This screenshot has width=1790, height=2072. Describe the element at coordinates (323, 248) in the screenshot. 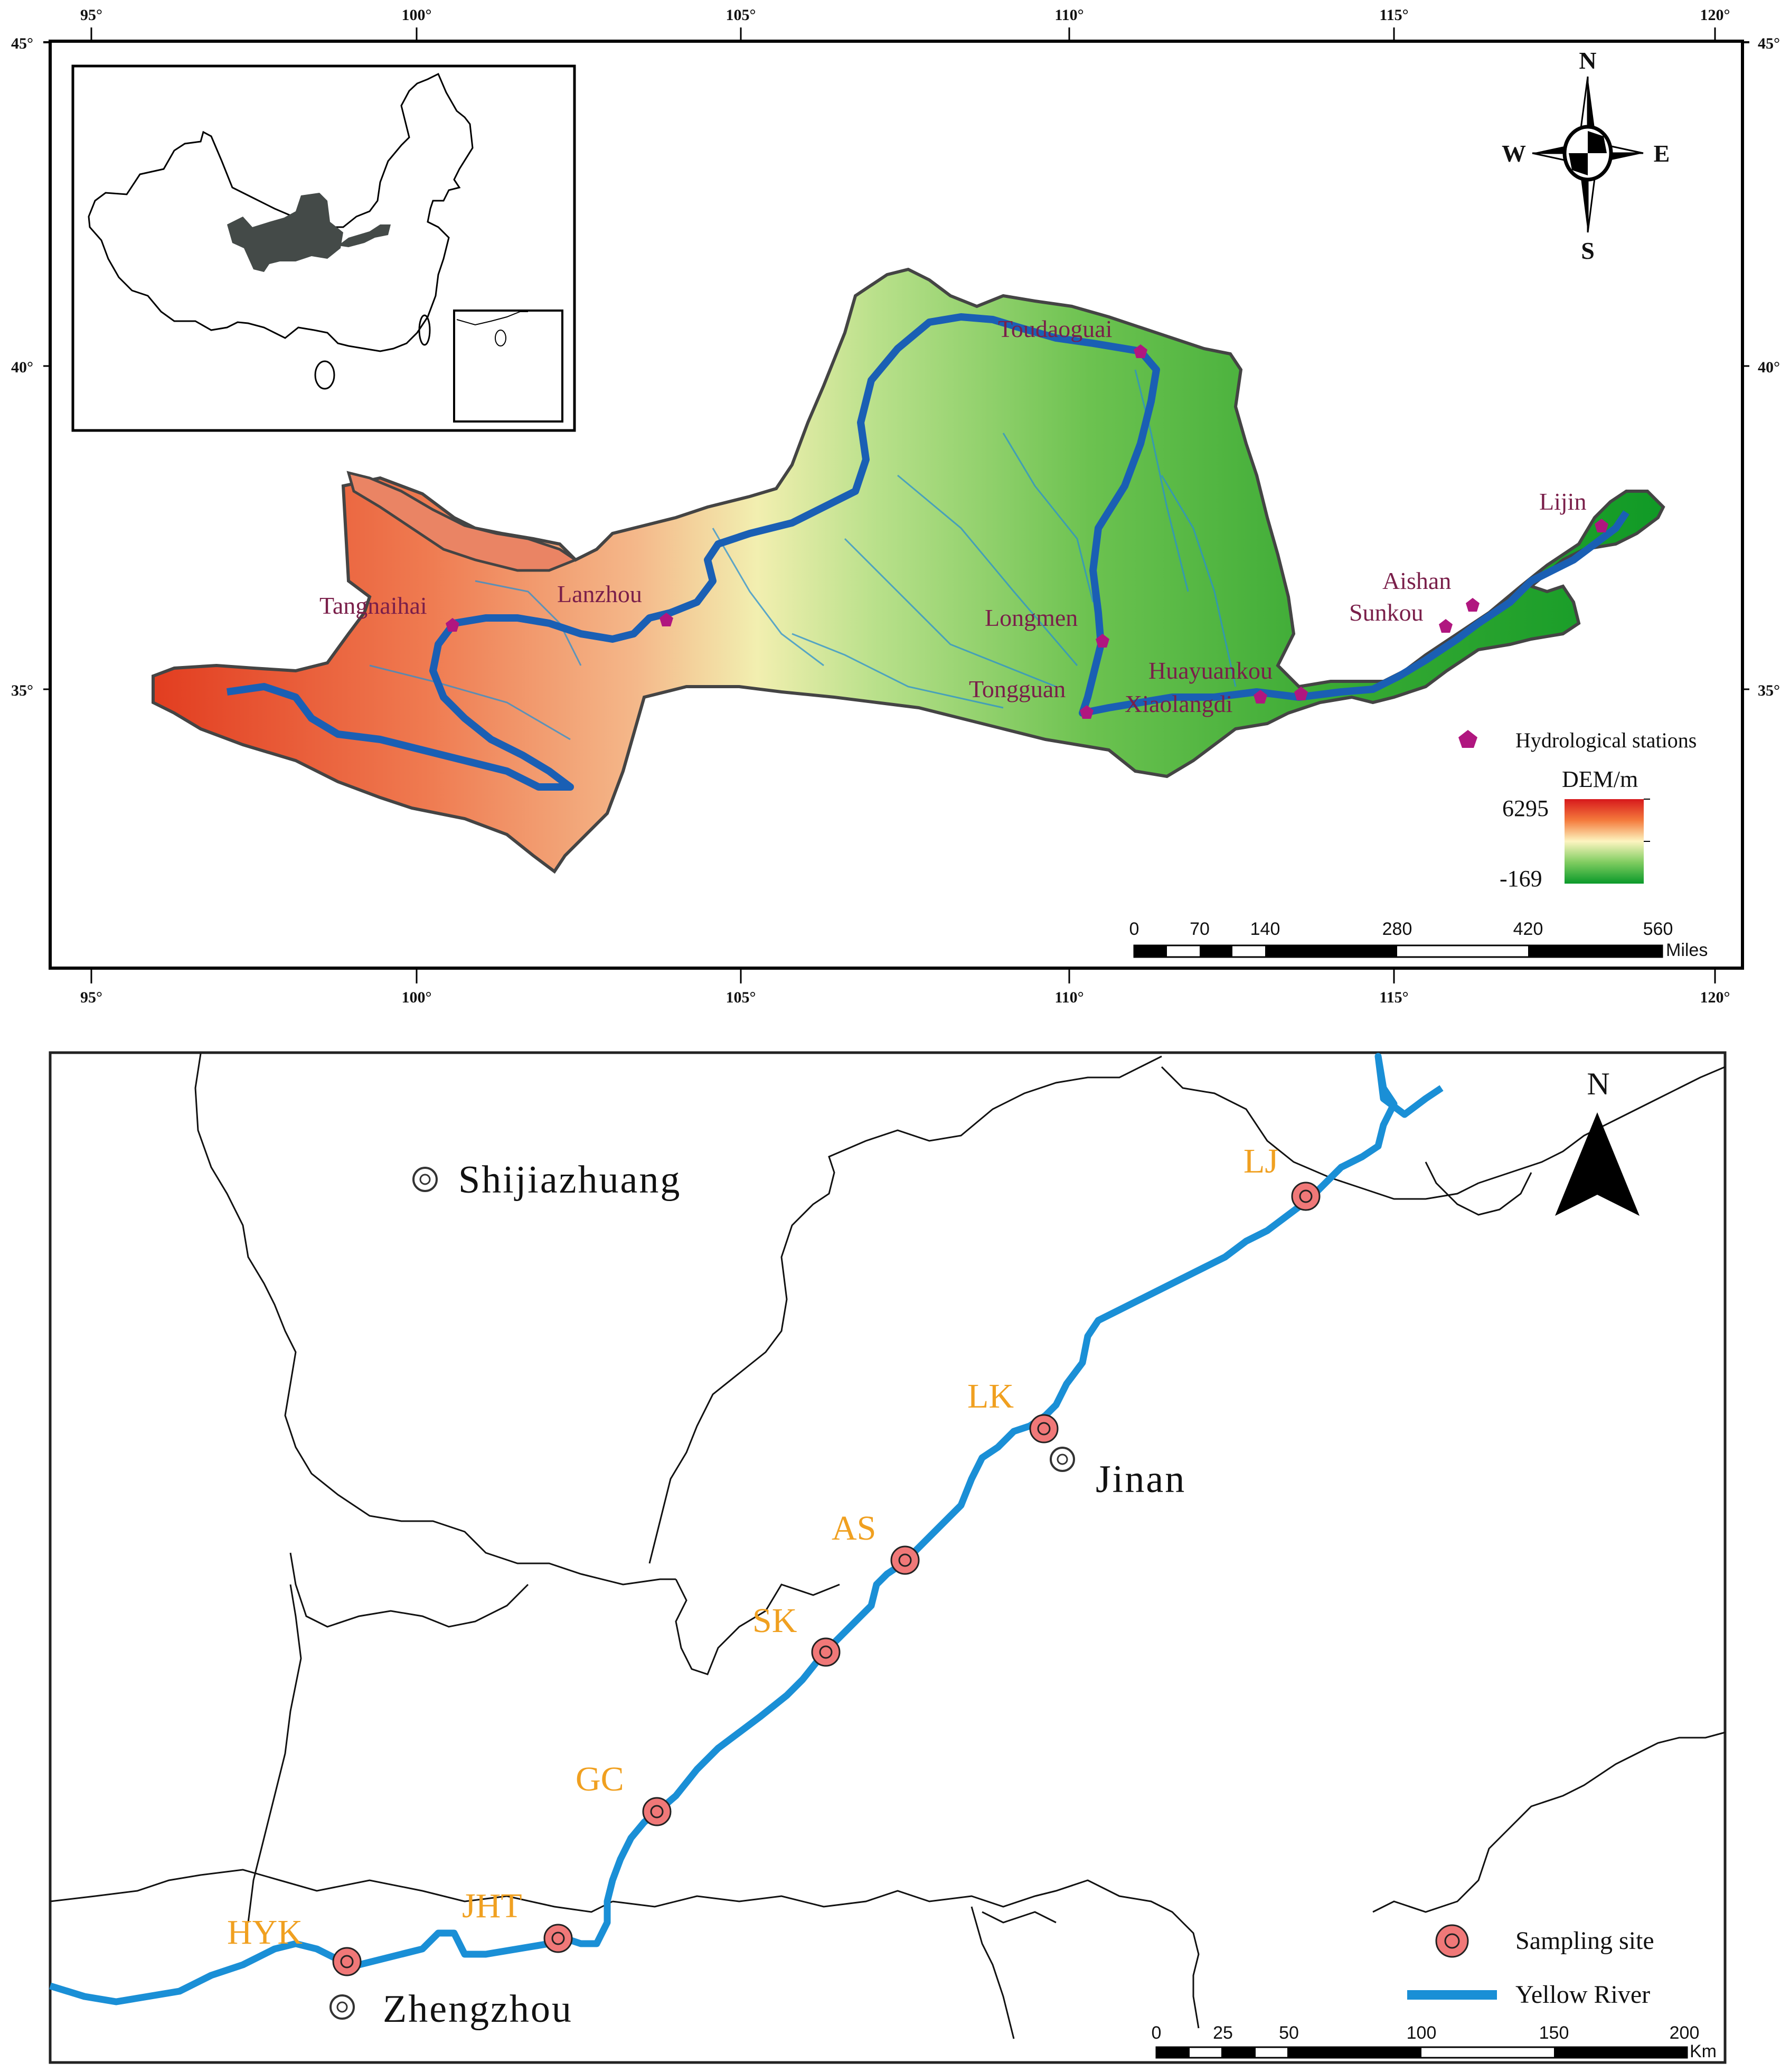

I see `china-inset-map` at that location.